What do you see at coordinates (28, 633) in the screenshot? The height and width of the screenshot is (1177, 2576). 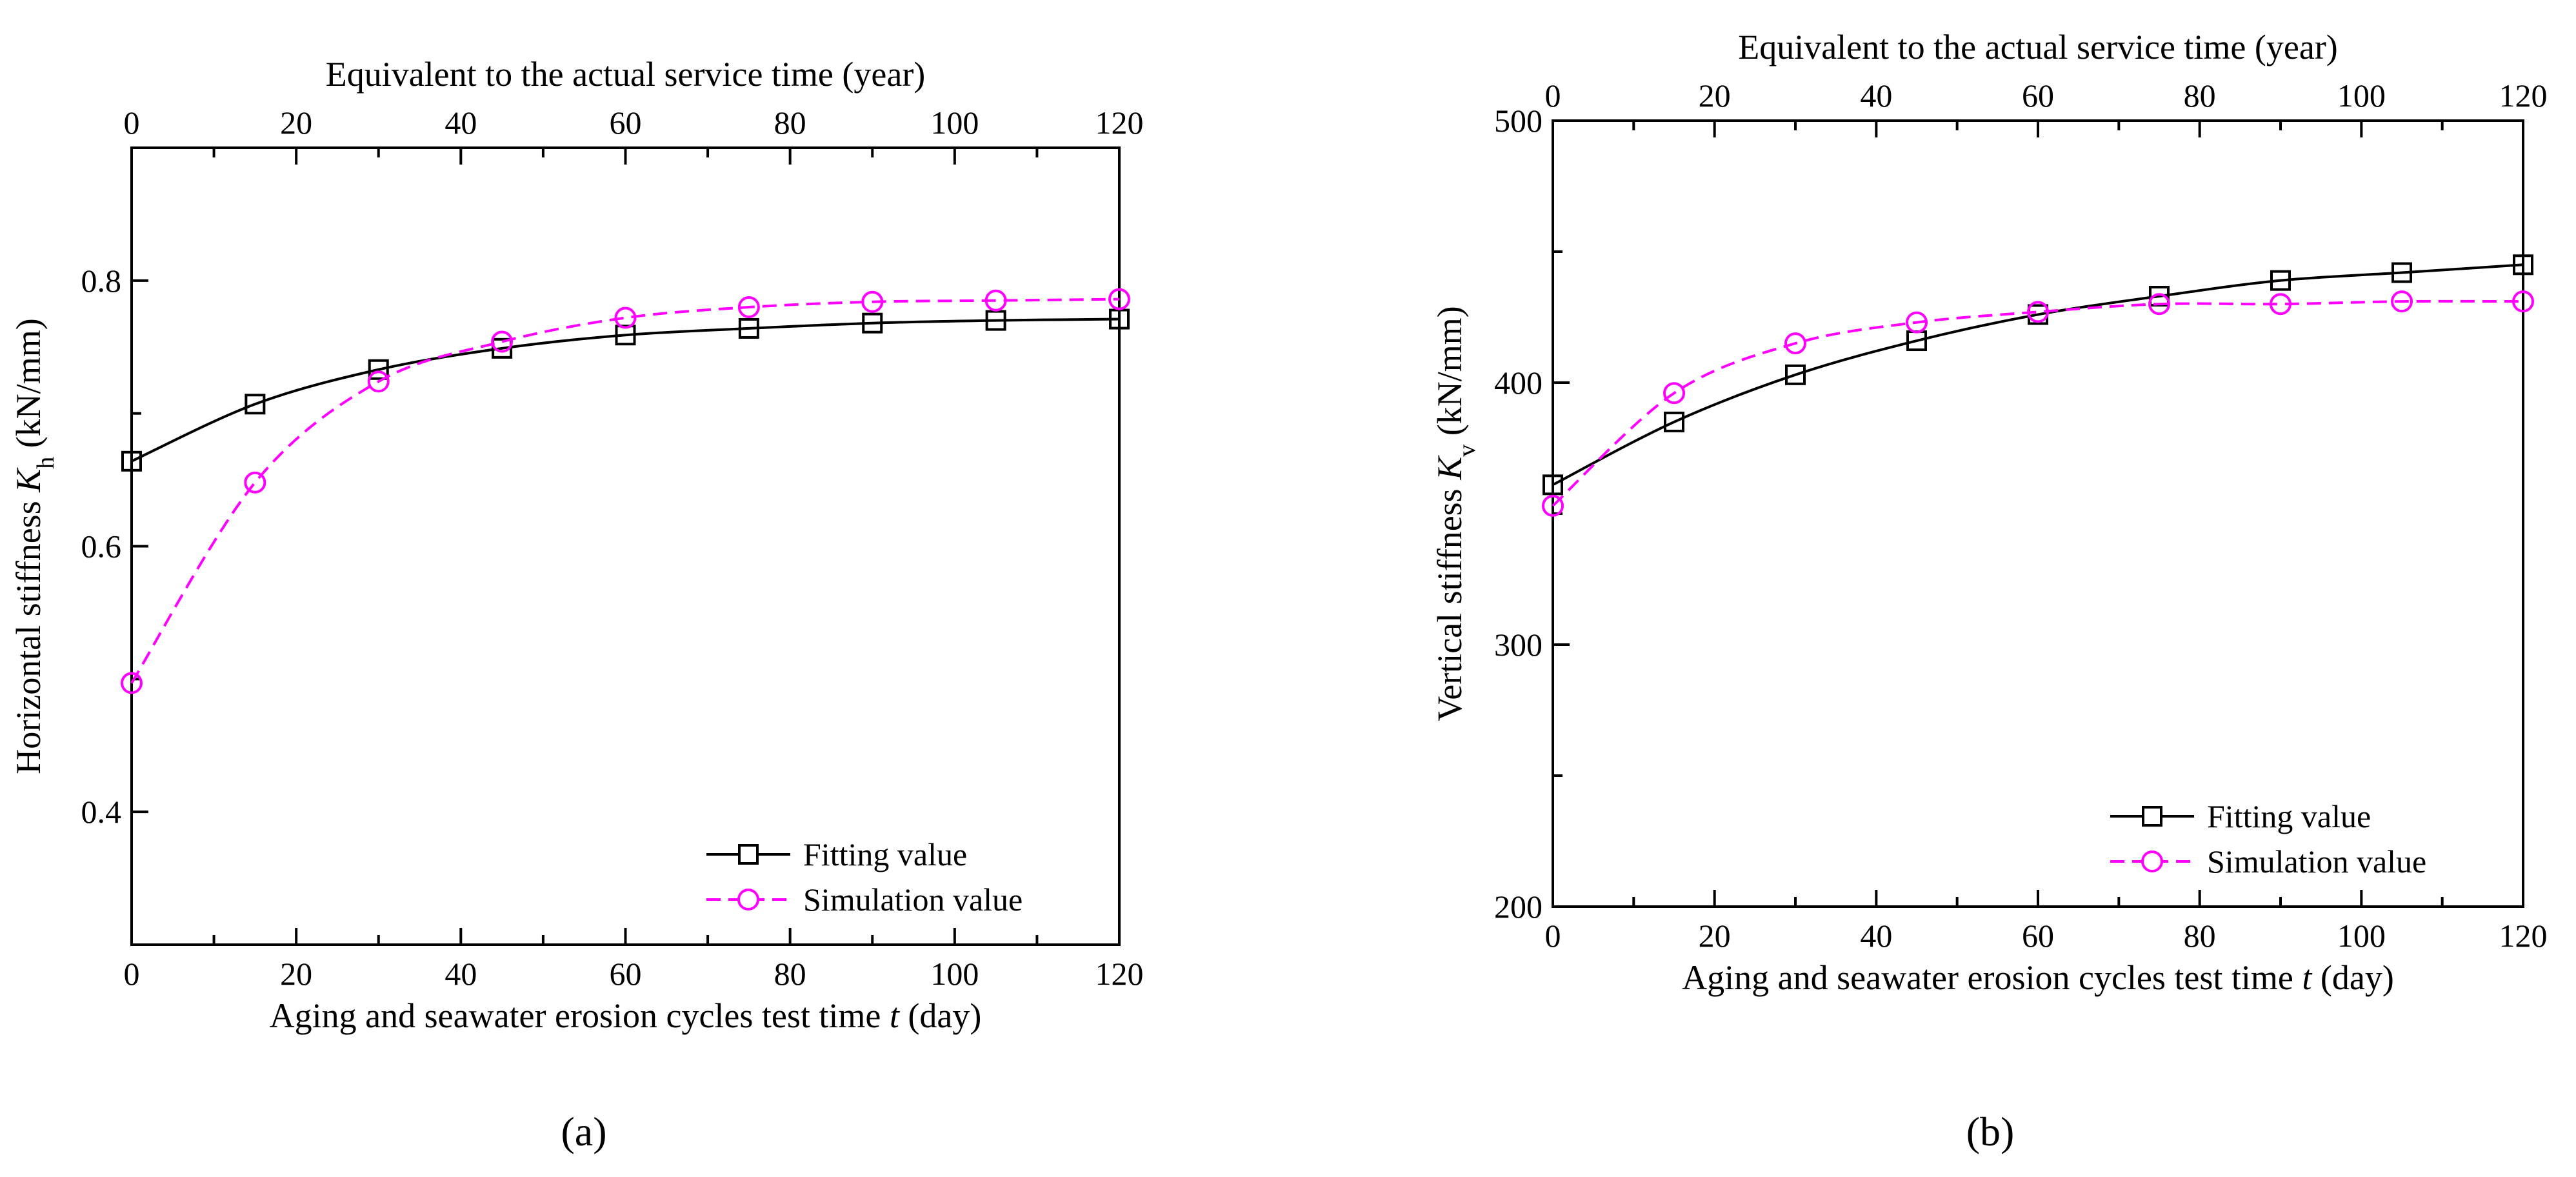 I see `y-axis-title-part: Horizontal stiffness` at bounding box center [28, 633].